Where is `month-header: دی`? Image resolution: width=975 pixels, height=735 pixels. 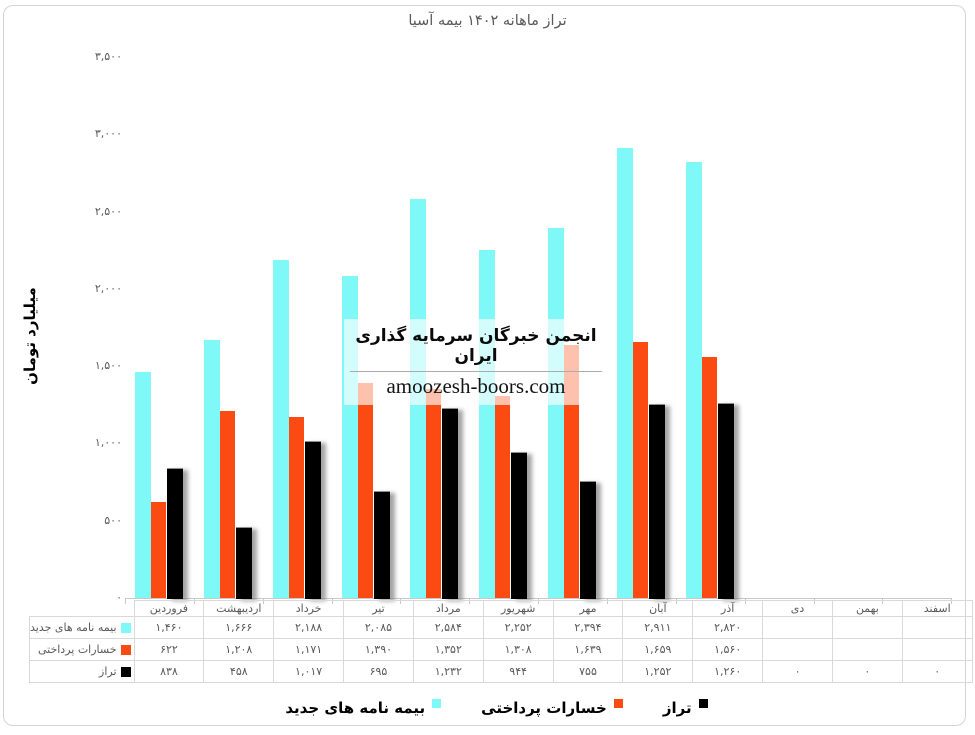
month-header: دی is located at coordinates (797, 608).